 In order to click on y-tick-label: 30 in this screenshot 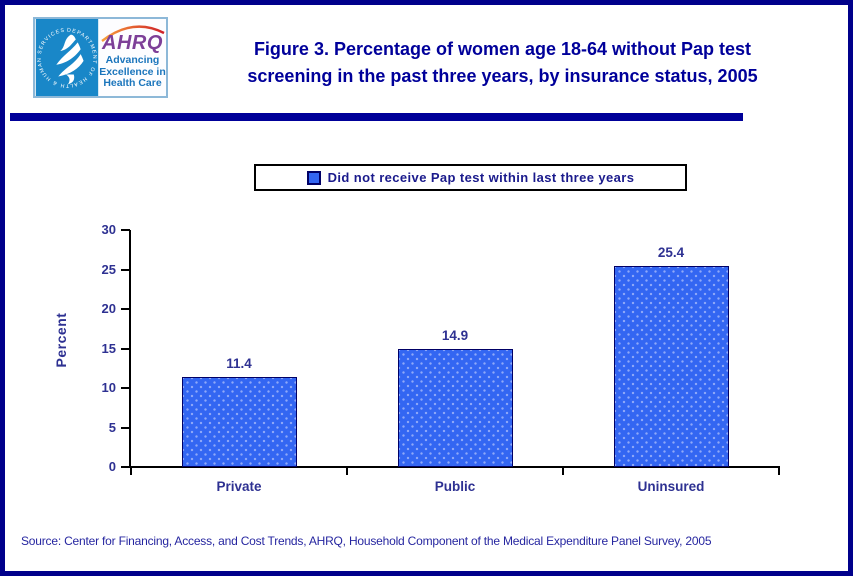, I will do `click(108, 229)`.